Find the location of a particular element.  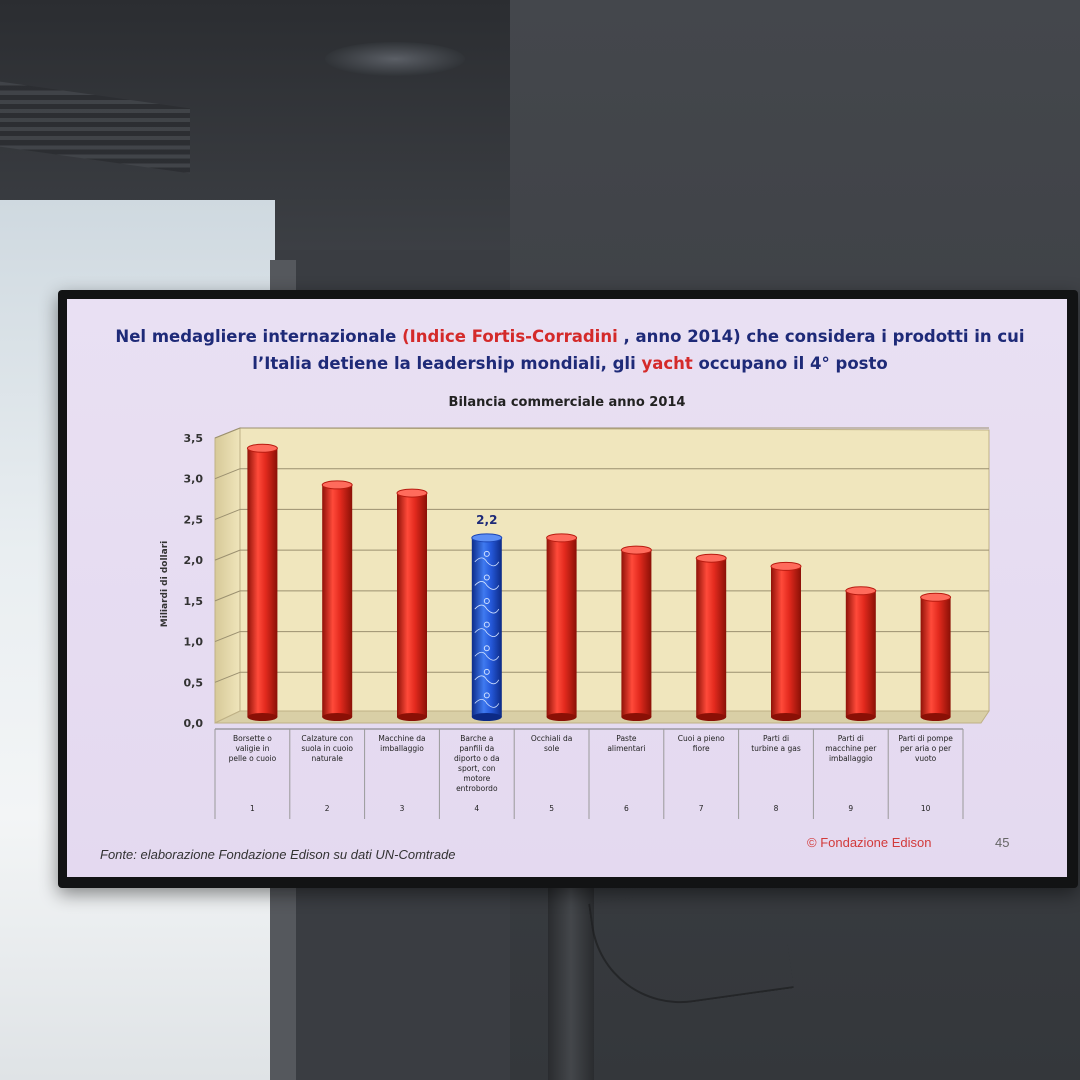

y-tick-label: 0,0 is located at coordinates (194, 723).